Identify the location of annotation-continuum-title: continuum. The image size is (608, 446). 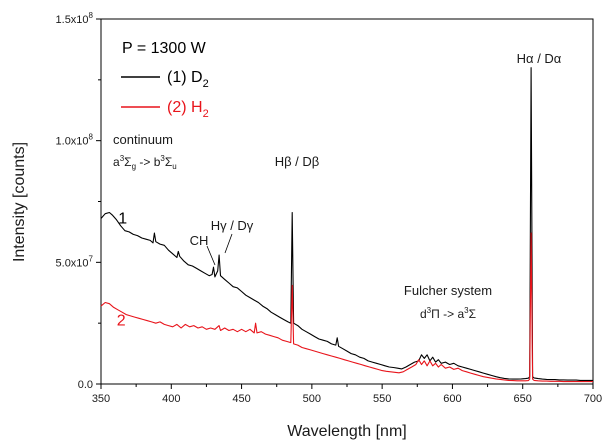
(143, 139).